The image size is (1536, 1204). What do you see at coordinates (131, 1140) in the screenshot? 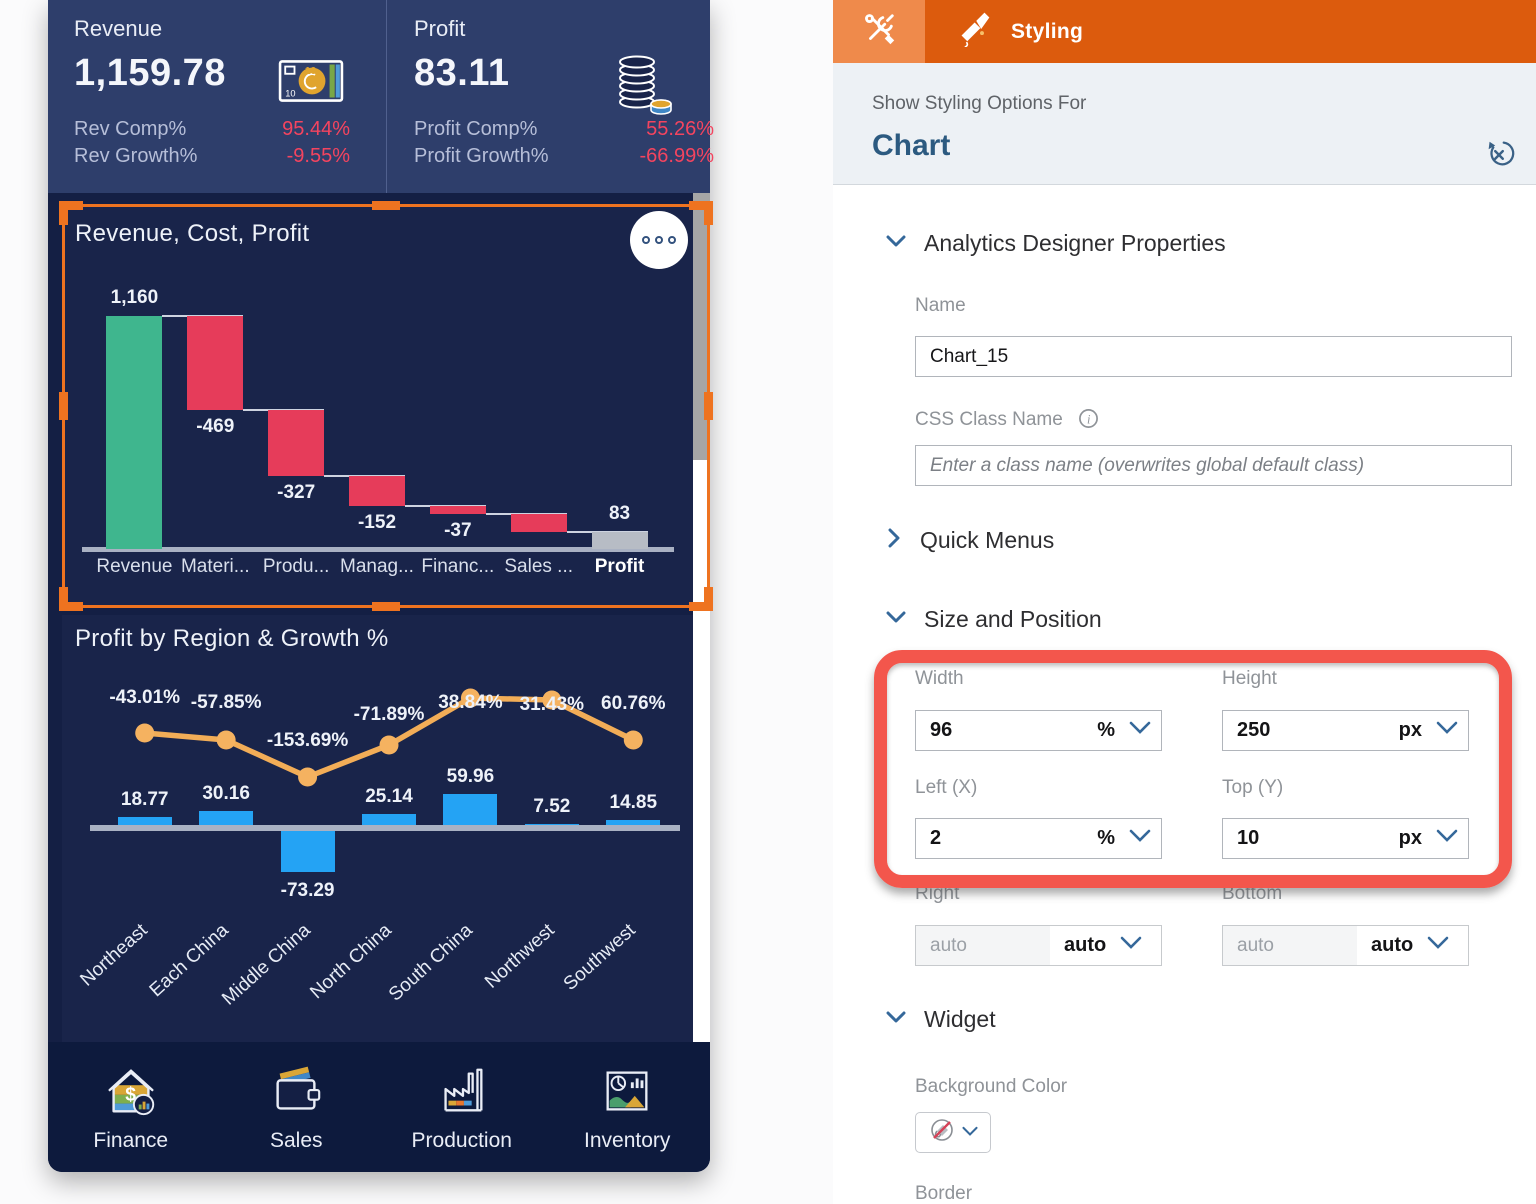
I see `nav-label: Finance` at bounding box center [131, 1140].